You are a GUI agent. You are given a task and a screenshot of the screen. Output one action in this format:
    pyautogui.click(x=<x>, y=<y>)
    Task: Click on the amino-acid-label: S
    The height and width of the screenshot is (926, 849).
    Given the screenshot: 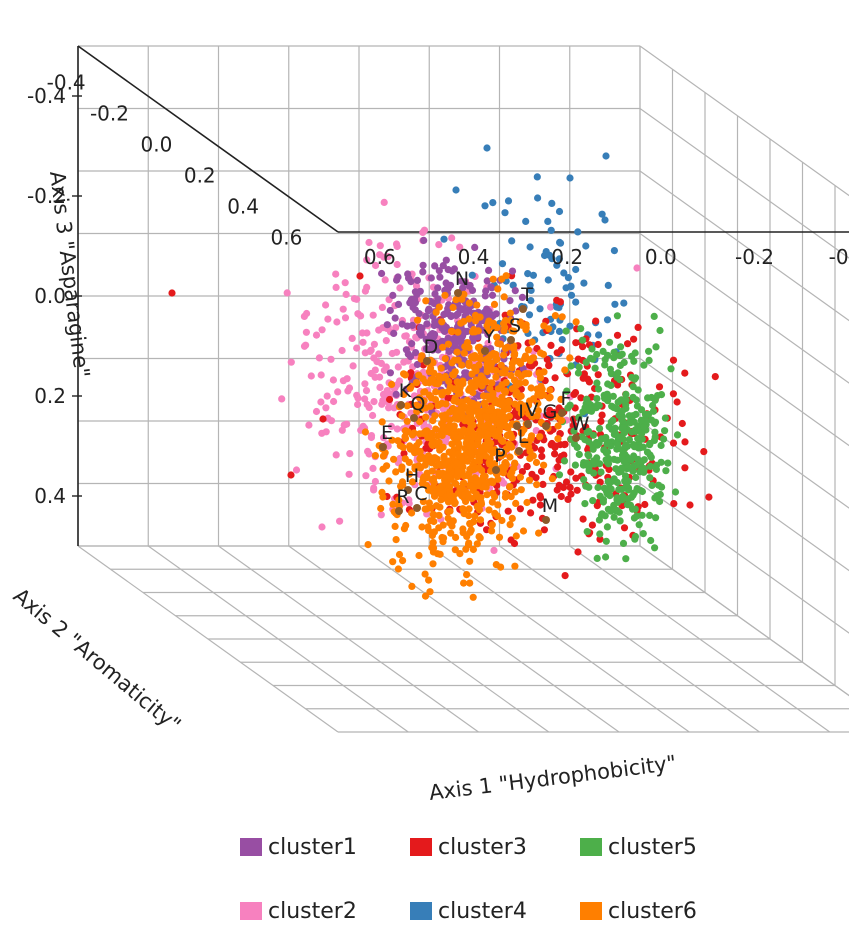 What is the action you would take?
    pyautogui.click(x=515, y=326)
    